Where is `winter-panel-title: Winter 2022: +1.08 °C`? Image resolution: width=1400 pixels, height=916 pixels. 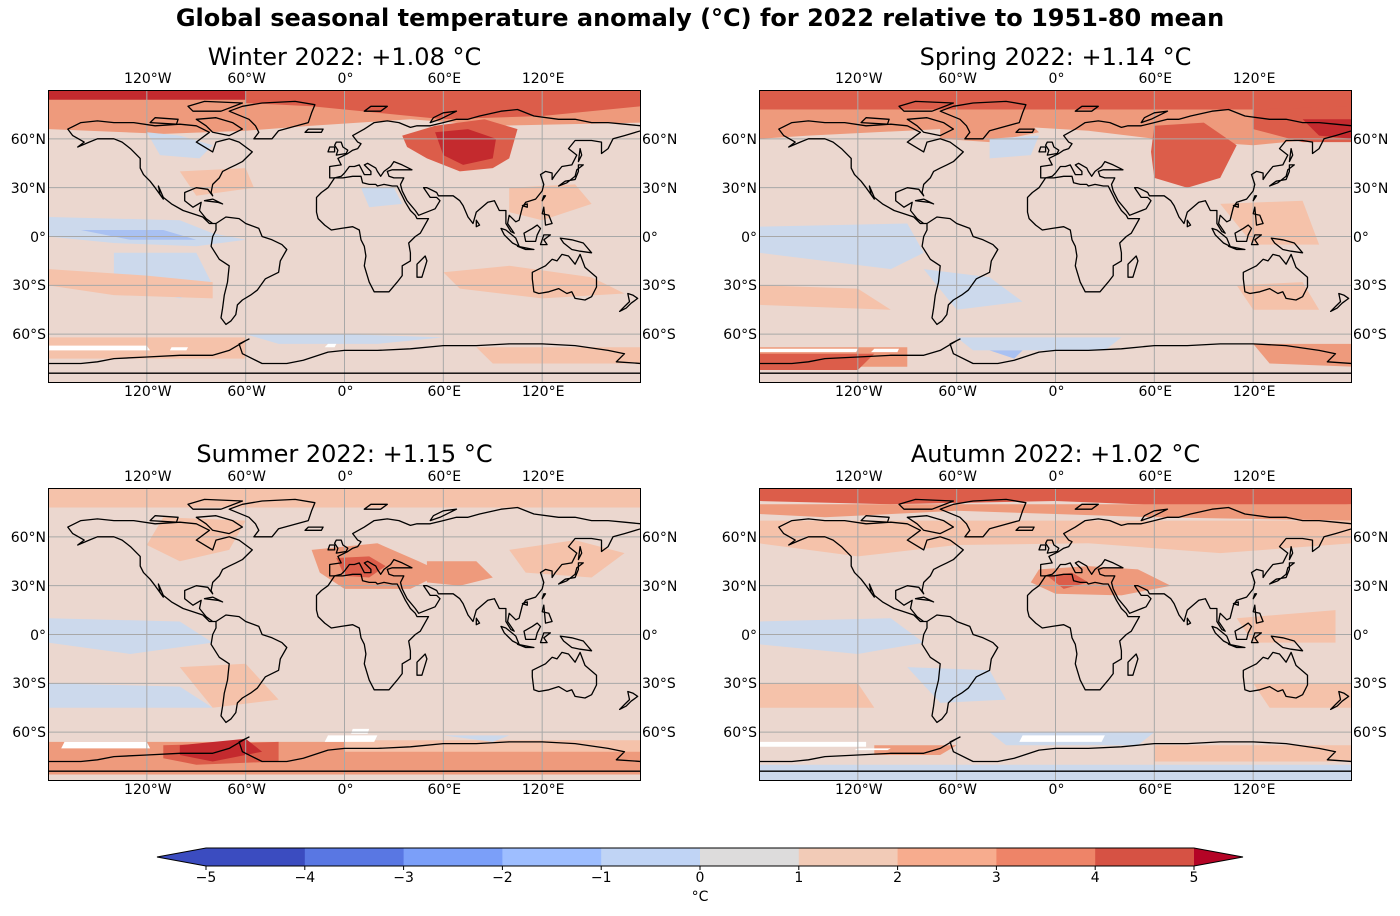
winter-panel-title: Winter 2022: +1.08 °C is located at coordinates (344, 57).